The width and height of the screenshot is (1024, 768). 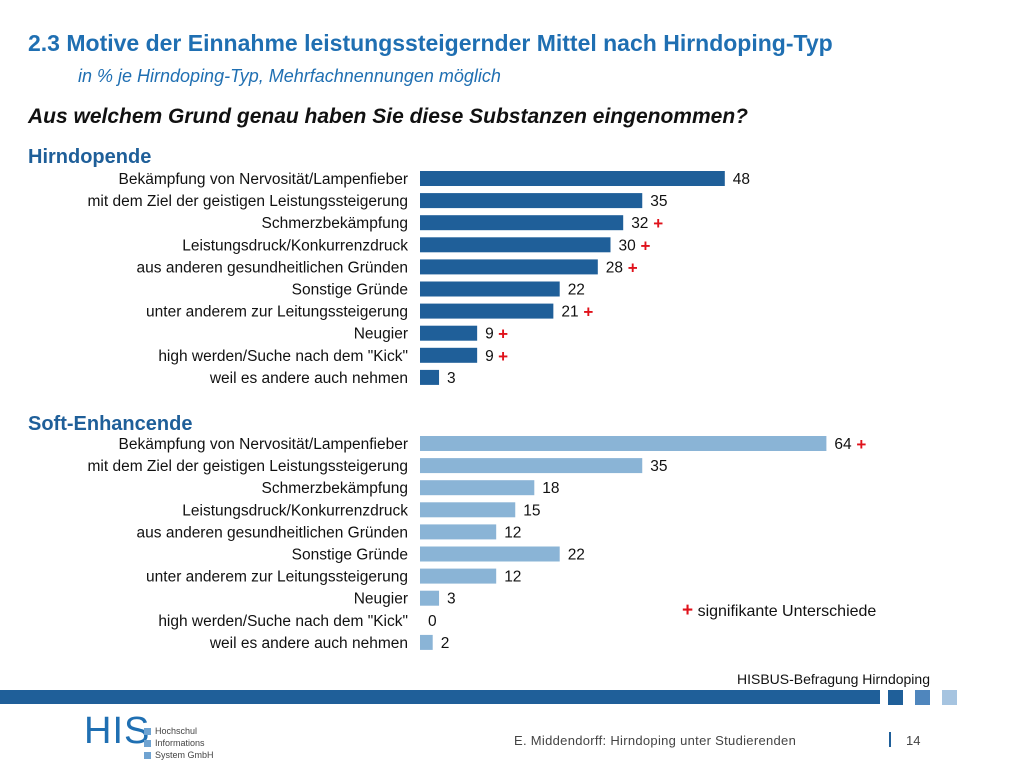 What do you see at coordinates (110, 424) in the screenshot?
I see `section-title-soft-enhancende: Soft-Enhancende` at bounding box center [110, 424].